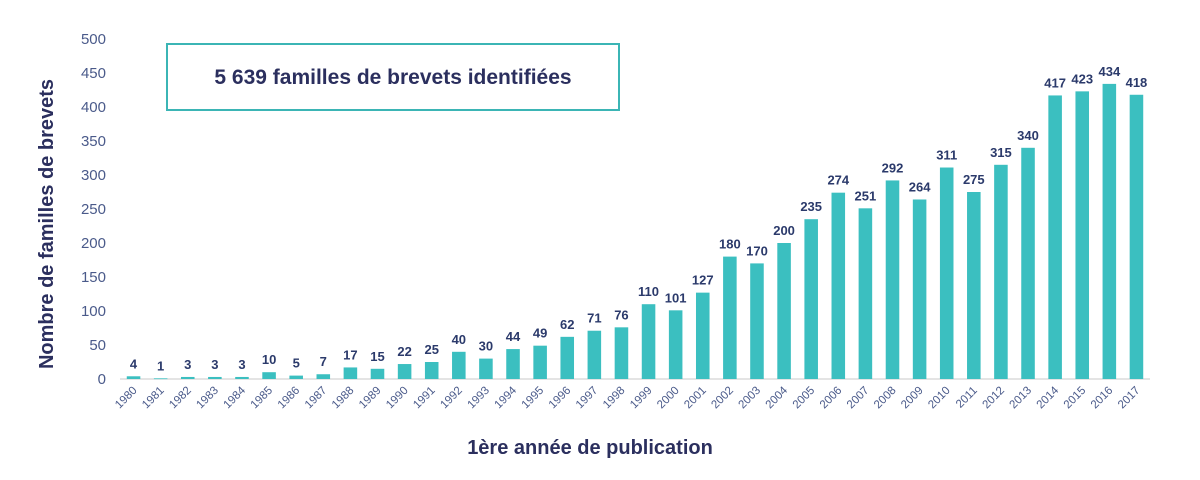 The height and width of the screenshot is (480, 1200). What do you see at coordinates (939, 398) in the screenshot?
I see `x-tick-label: 2010` at bounding box center [939, 398].